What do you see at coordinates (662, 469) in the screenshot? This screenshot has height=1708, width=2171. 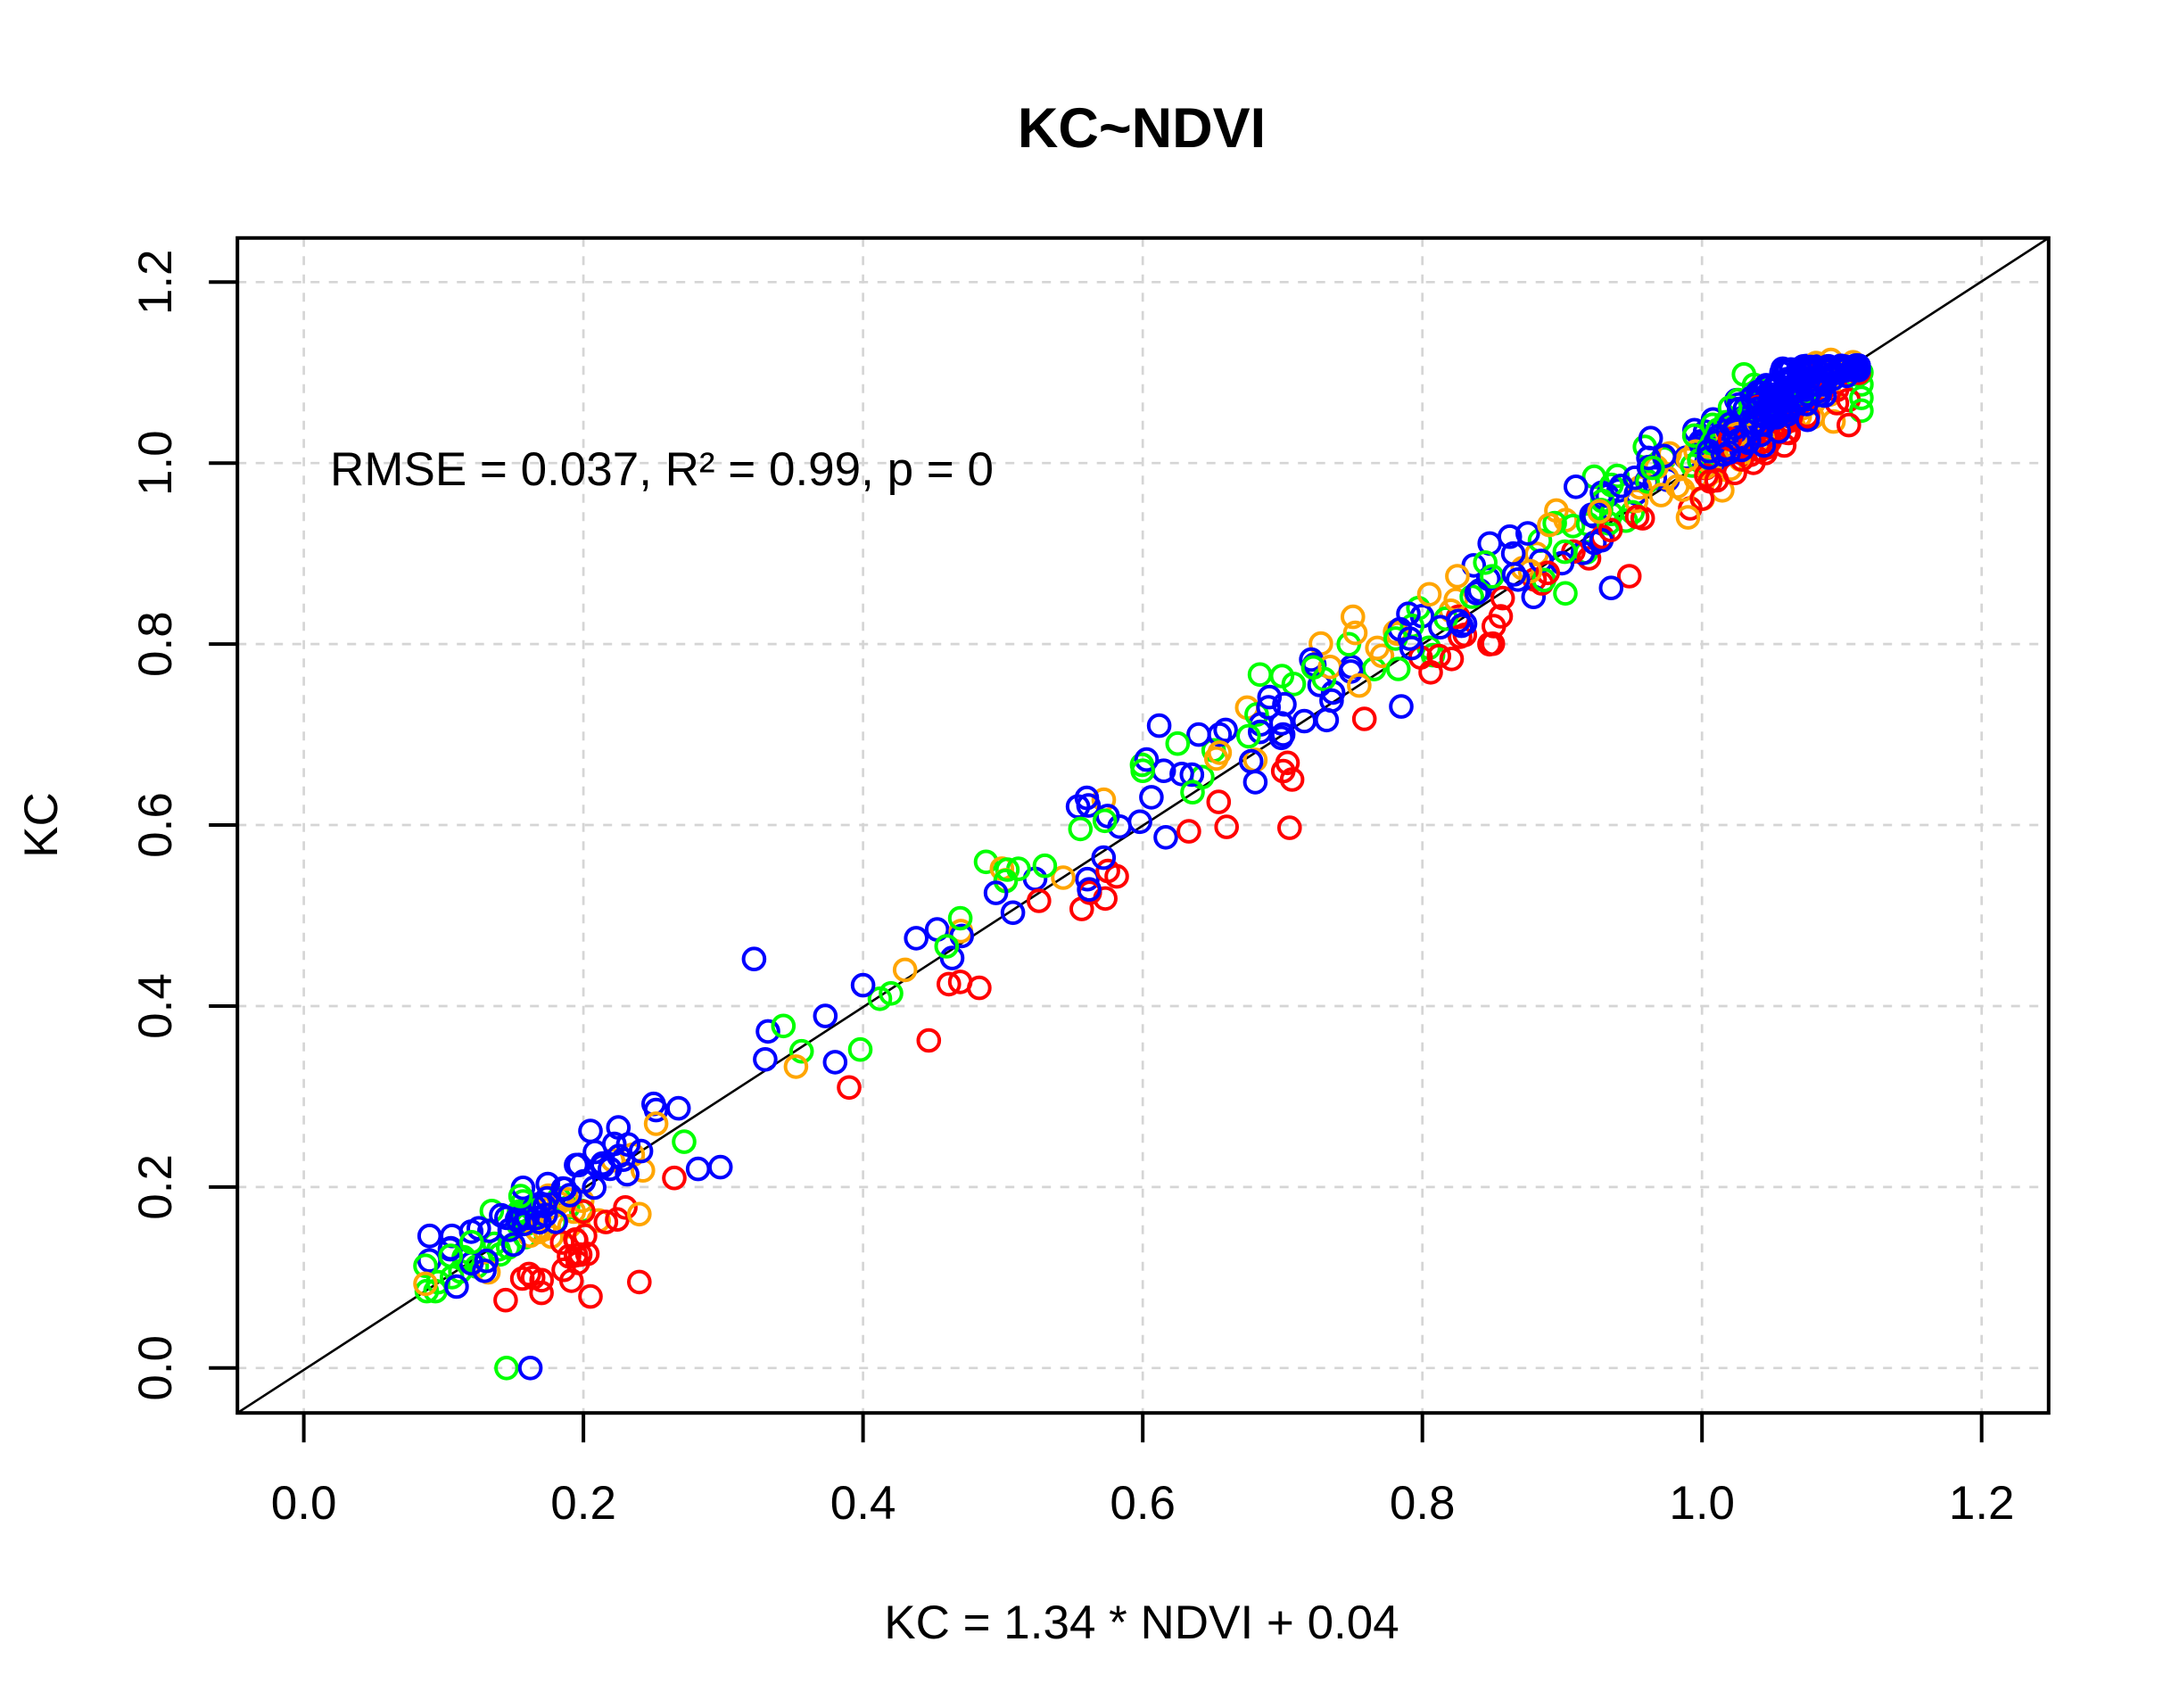 I see `svg-text: RMSE = 0.037, R² = 0.99, p = 0` at bounding box center [662, 469].